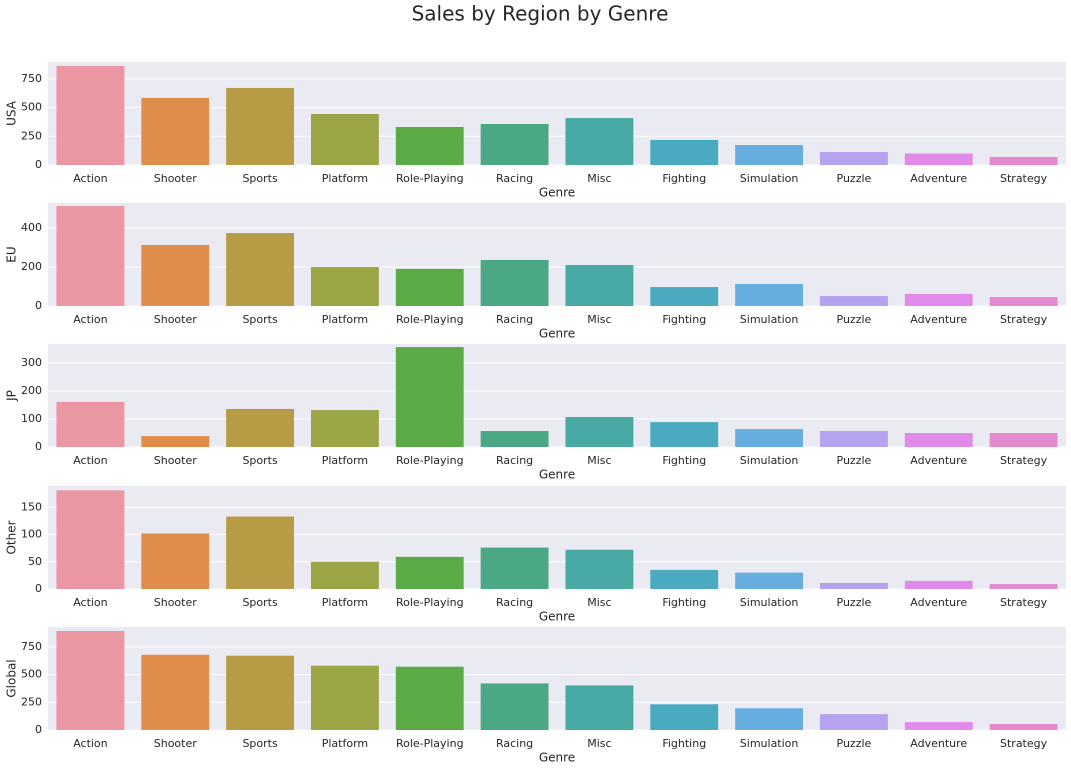 The image size is (1071, 771). Describe the element at coordinates (514, 460) in the screenshot. I see `x-tick-label: Racing` at that location.